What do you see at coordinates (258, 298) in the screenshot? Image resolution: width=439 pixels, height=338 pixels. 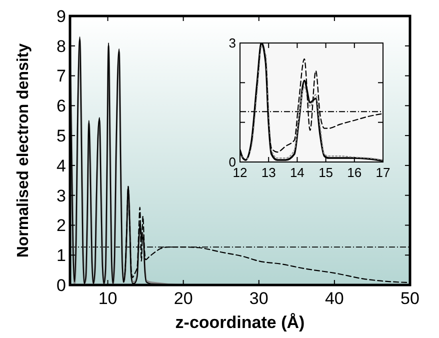 I see `x-tick-label: 30` at bounding box center [258, 298].